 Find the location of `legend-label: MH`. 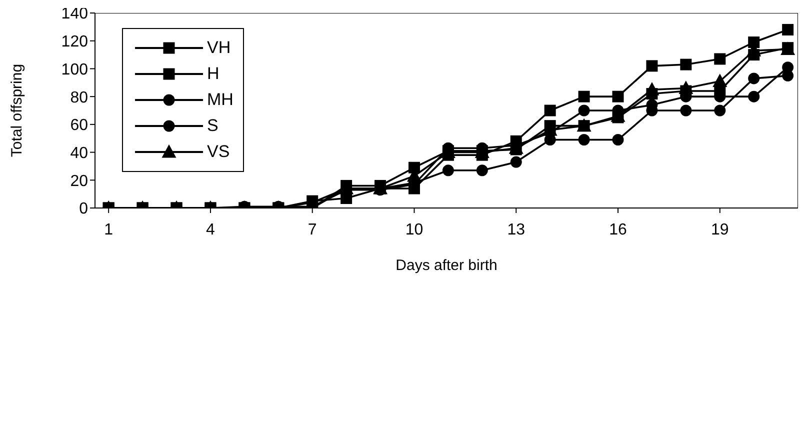

legend-label: MH is located at coordinates (220, 100).